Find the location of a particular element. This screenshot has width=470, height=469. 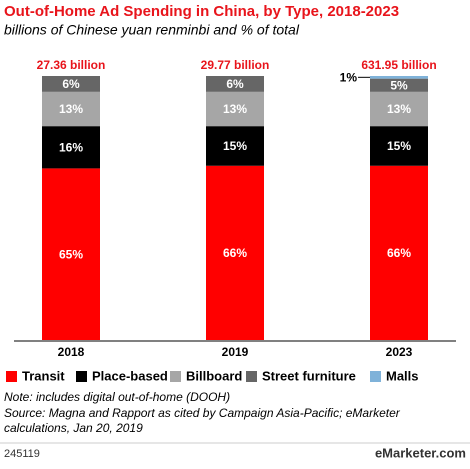

value-label: 1% is located at coordinates (349, 77).